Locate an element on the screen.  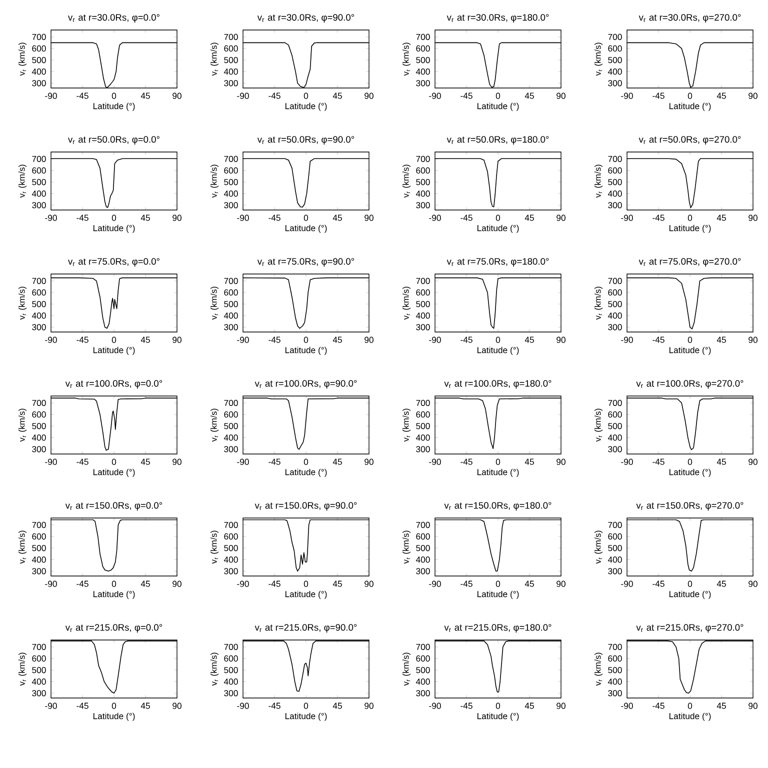
chart-title: v$_{r}$ at r=215.0Rs, φ=270.0° is located at coordinates (690, 628).